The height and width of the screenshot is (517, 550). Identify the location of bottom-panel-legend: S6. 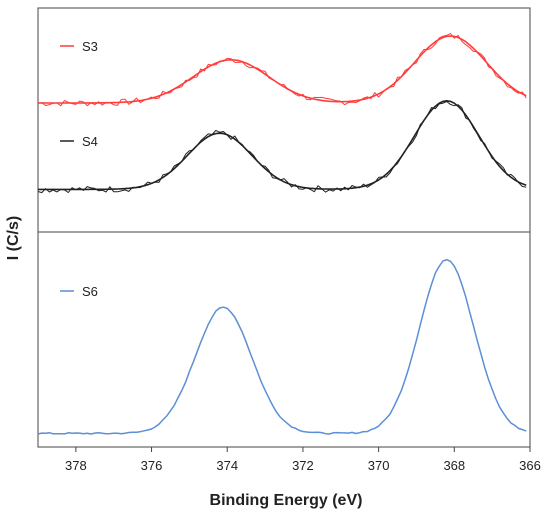
(79, 291).